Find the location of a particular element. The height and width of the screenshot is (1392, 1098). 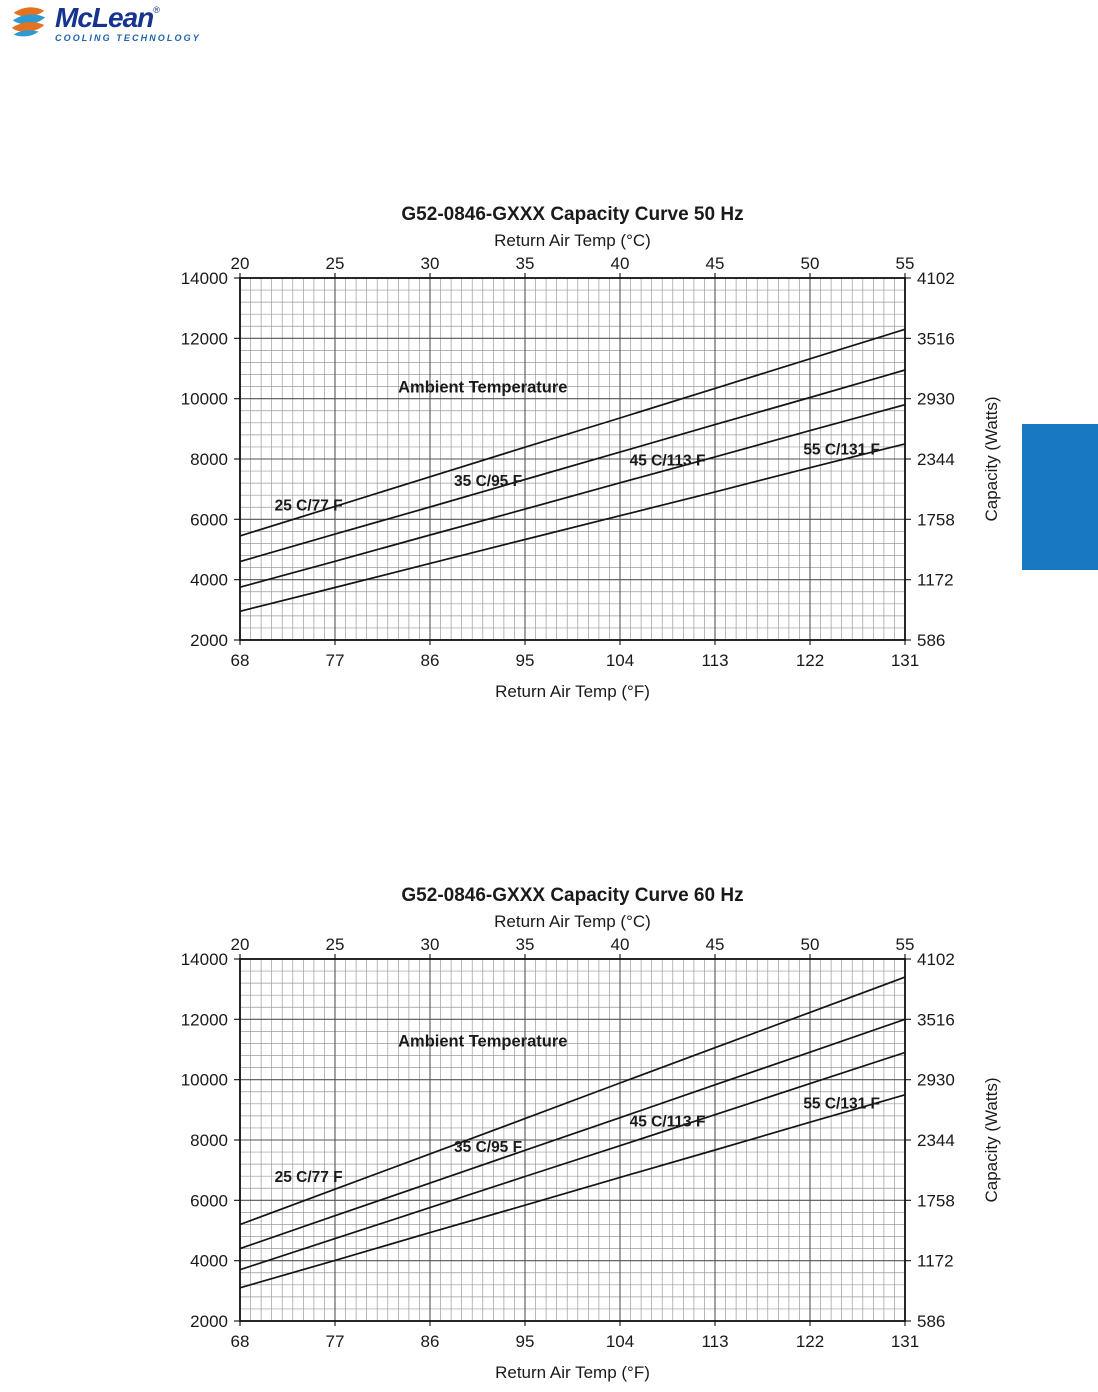

logo-swirl-top-orange is located at coordinates (29, 12).